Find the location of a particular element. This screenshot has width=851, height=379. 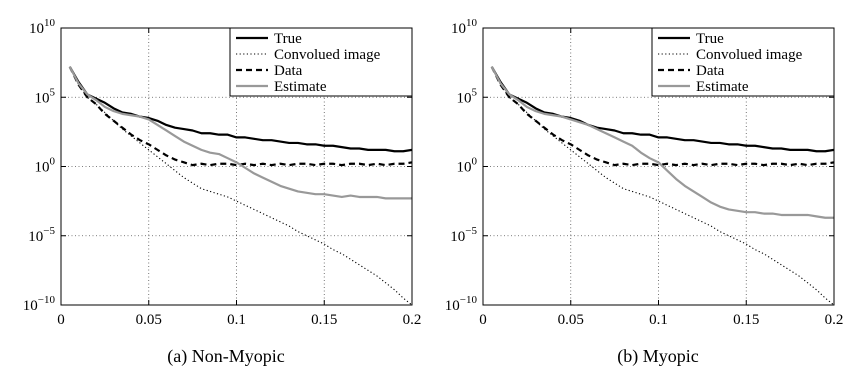

series-line-estimate is located at coordinates (240, 133).